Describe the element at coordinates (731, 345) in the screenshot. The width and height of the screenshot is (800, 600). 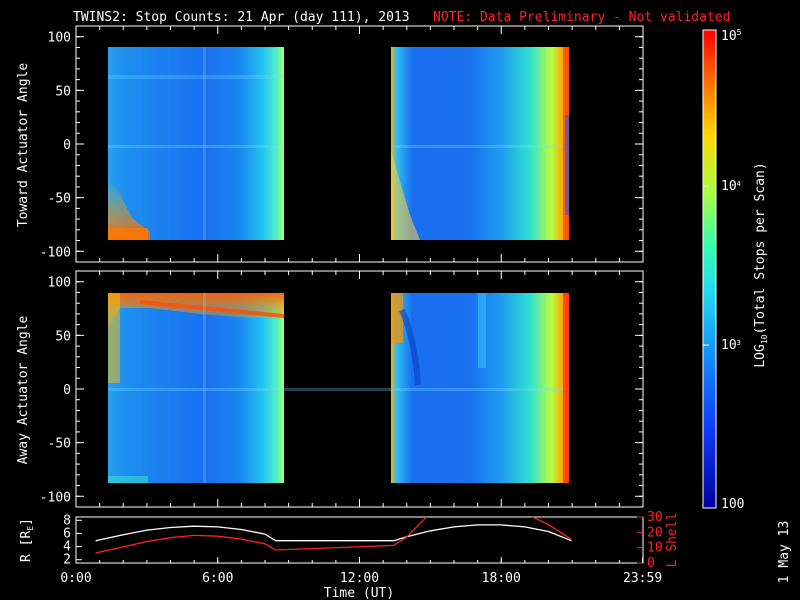
I see `colorbar-tick-label: 10³` at that location.